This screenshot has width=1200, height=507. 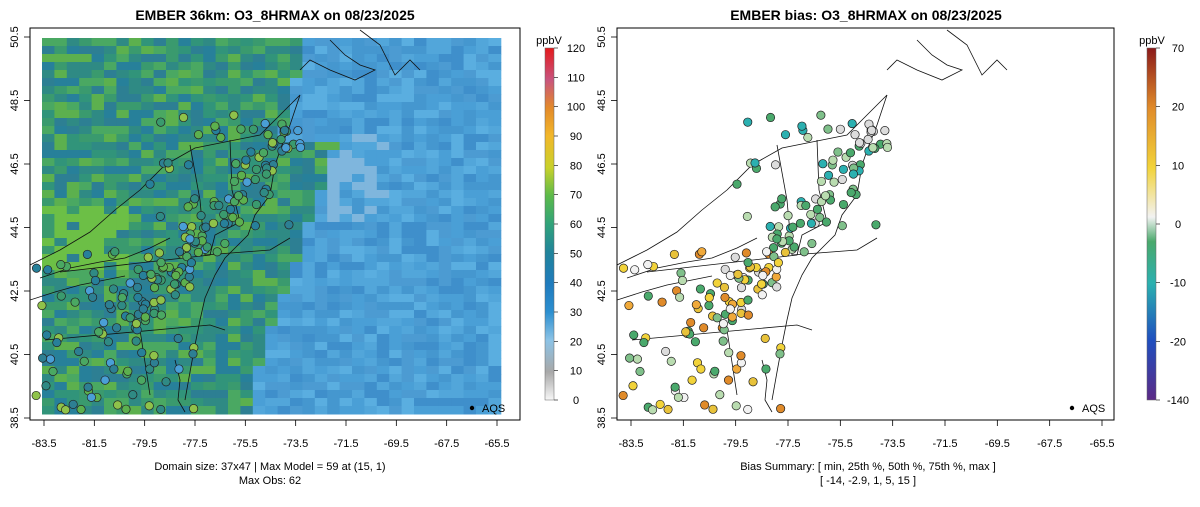 What do you see at coordinates (602, 163) in the screenshot?
I see `right-y-tick-label: 46.5` at bounding box center [602, 163].